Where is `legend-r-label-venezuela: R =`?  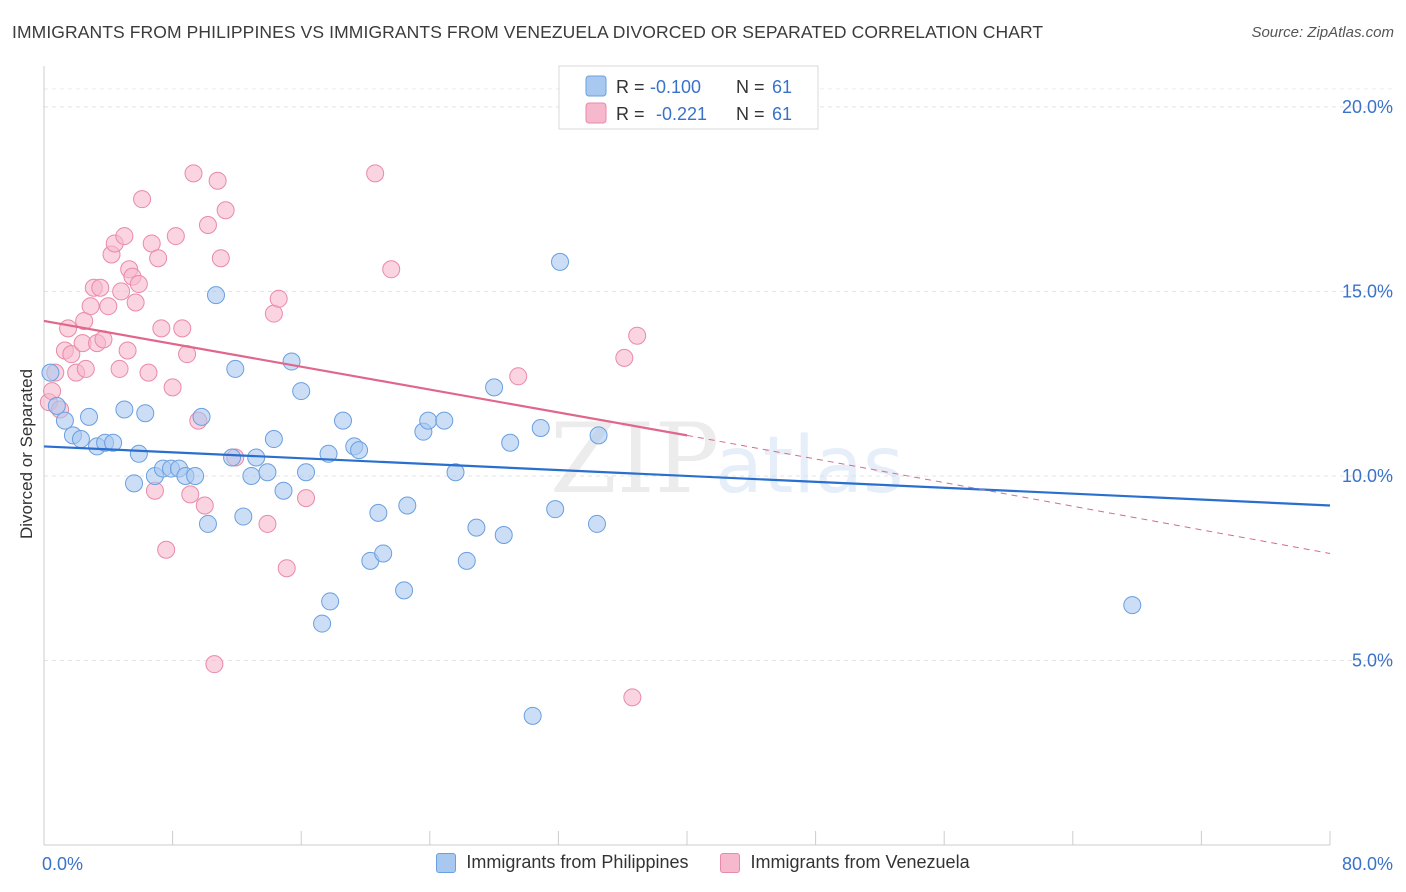 legend-r-label-venezuela: R = is located at coordinates (630, 114).